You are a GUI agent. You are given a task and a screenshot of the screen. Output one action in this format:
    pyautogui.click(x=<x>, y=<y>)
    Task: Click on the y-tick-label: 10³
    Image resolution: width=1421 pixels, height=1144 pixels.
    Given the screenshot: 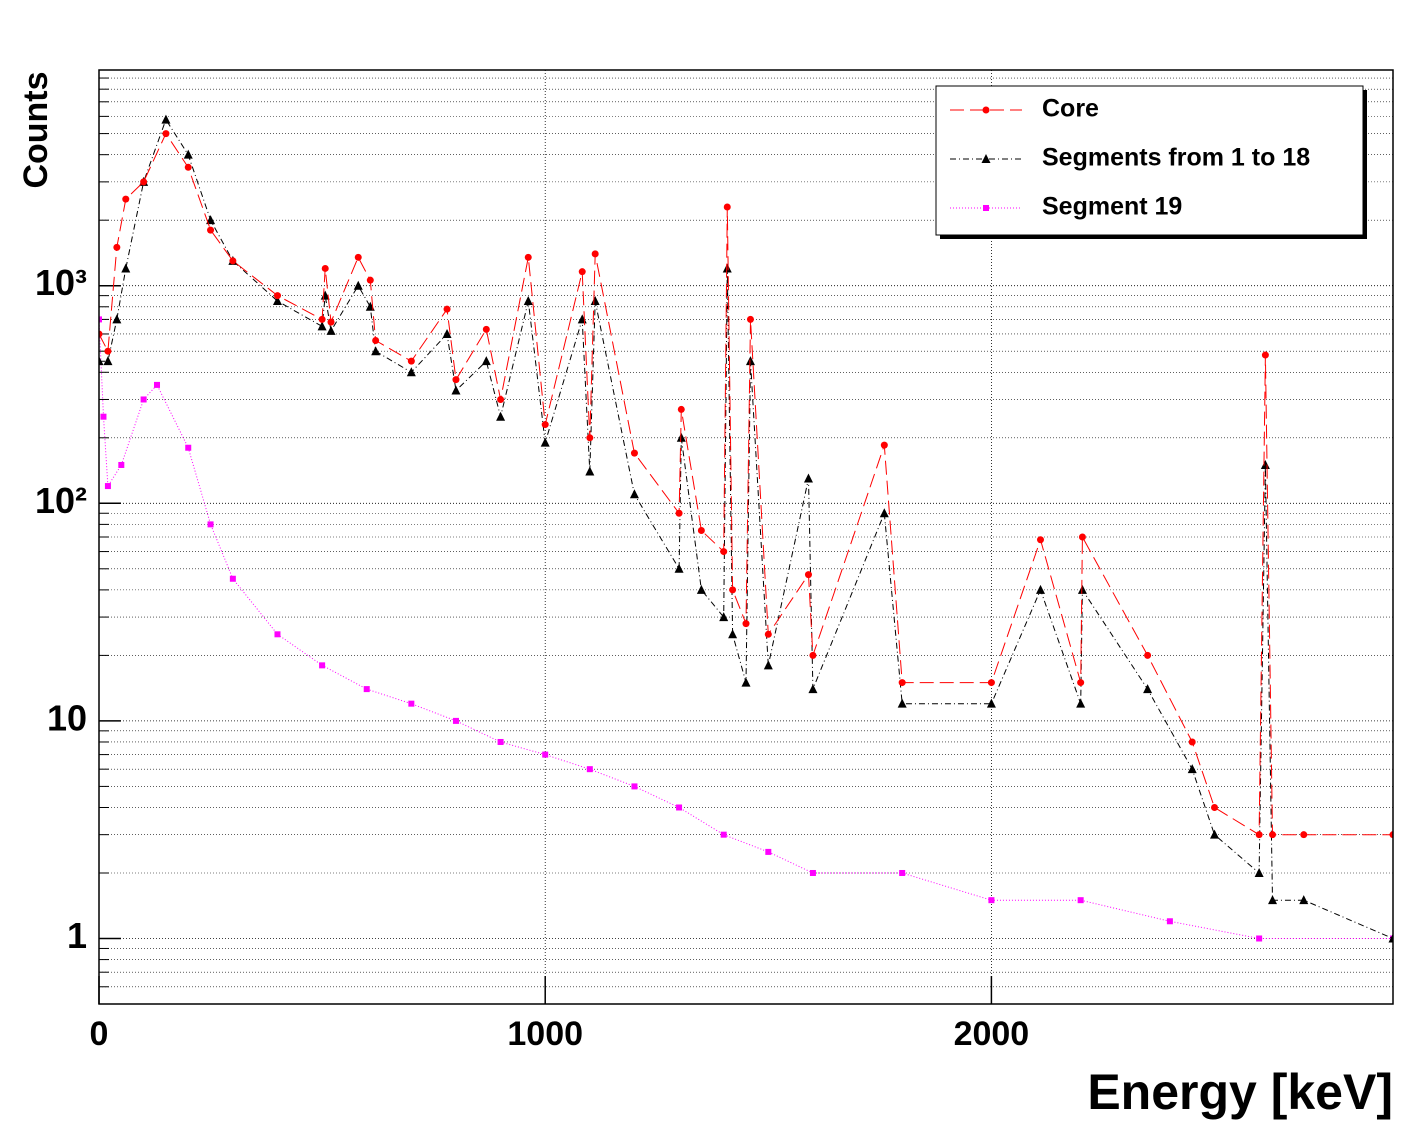 What is the action you would take?
    pyautogui.click(x=61, y=282)
    